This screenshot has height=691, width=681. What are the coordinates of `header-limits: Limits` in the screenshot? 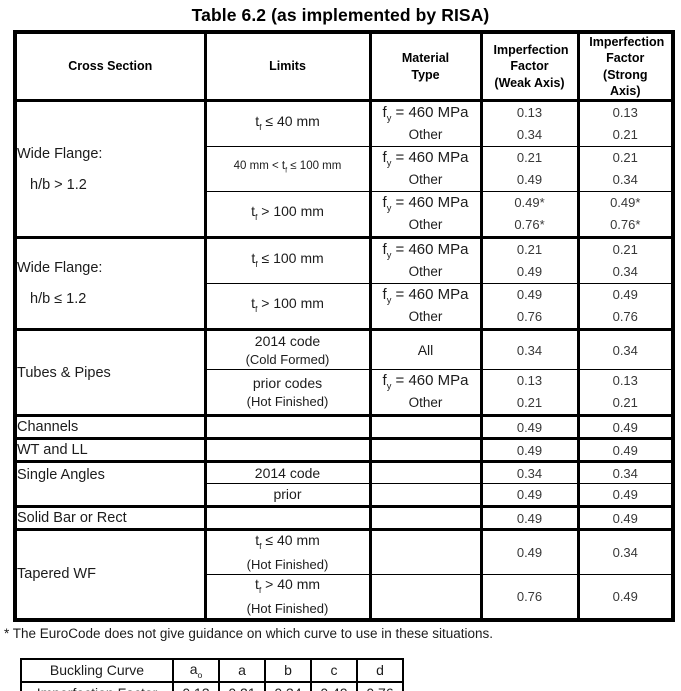 It's located at (287, 67).